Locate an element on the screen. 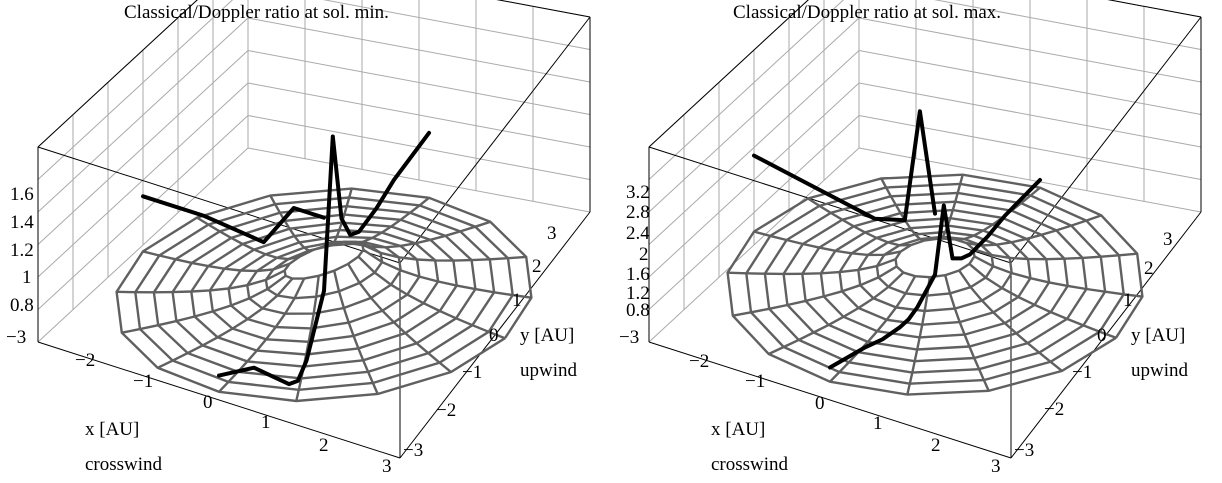 This screenshot has width=1222, height=483. z-tick-label: 2.8 is located at coordinates (638, 212).